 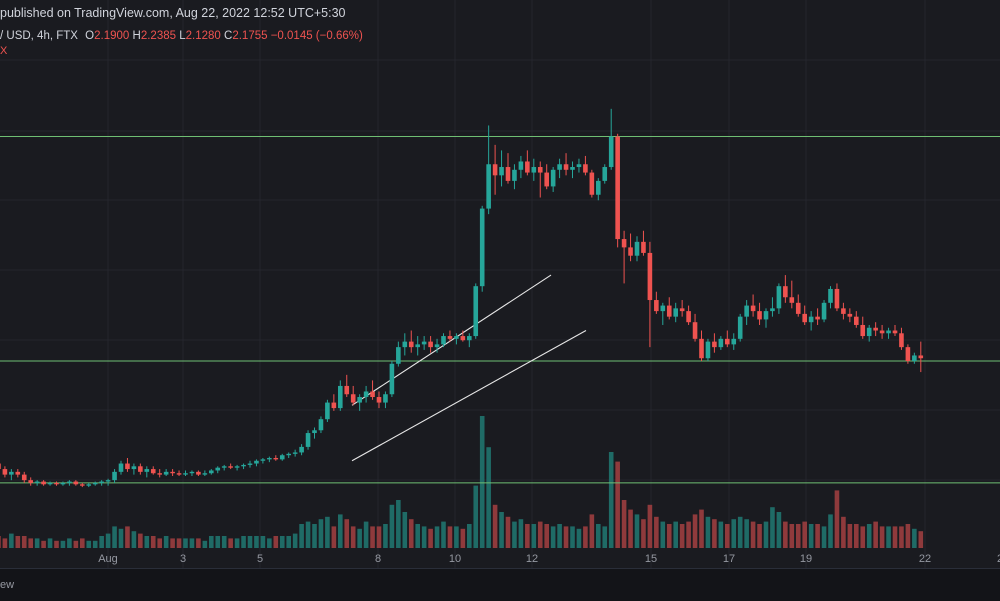 I want to click on footer-bar: ew, so click(x=500, y=584).